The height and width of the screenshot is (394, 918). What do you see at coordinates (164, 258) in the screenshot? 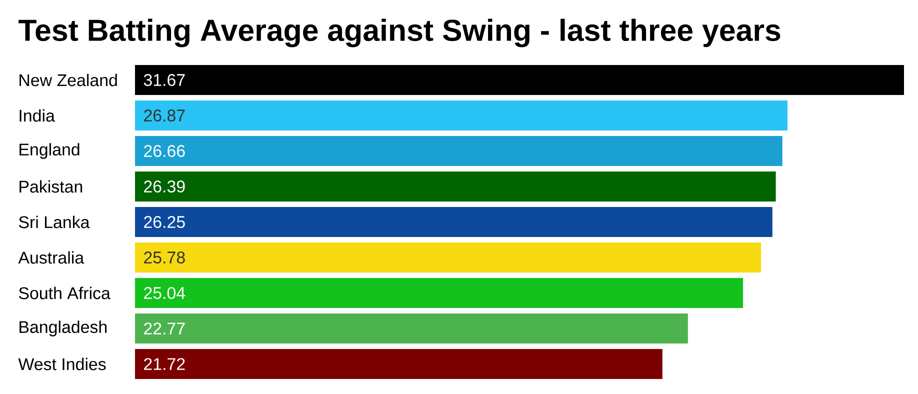
I see `data-label: 25.78` at bounding box center [164, 258].